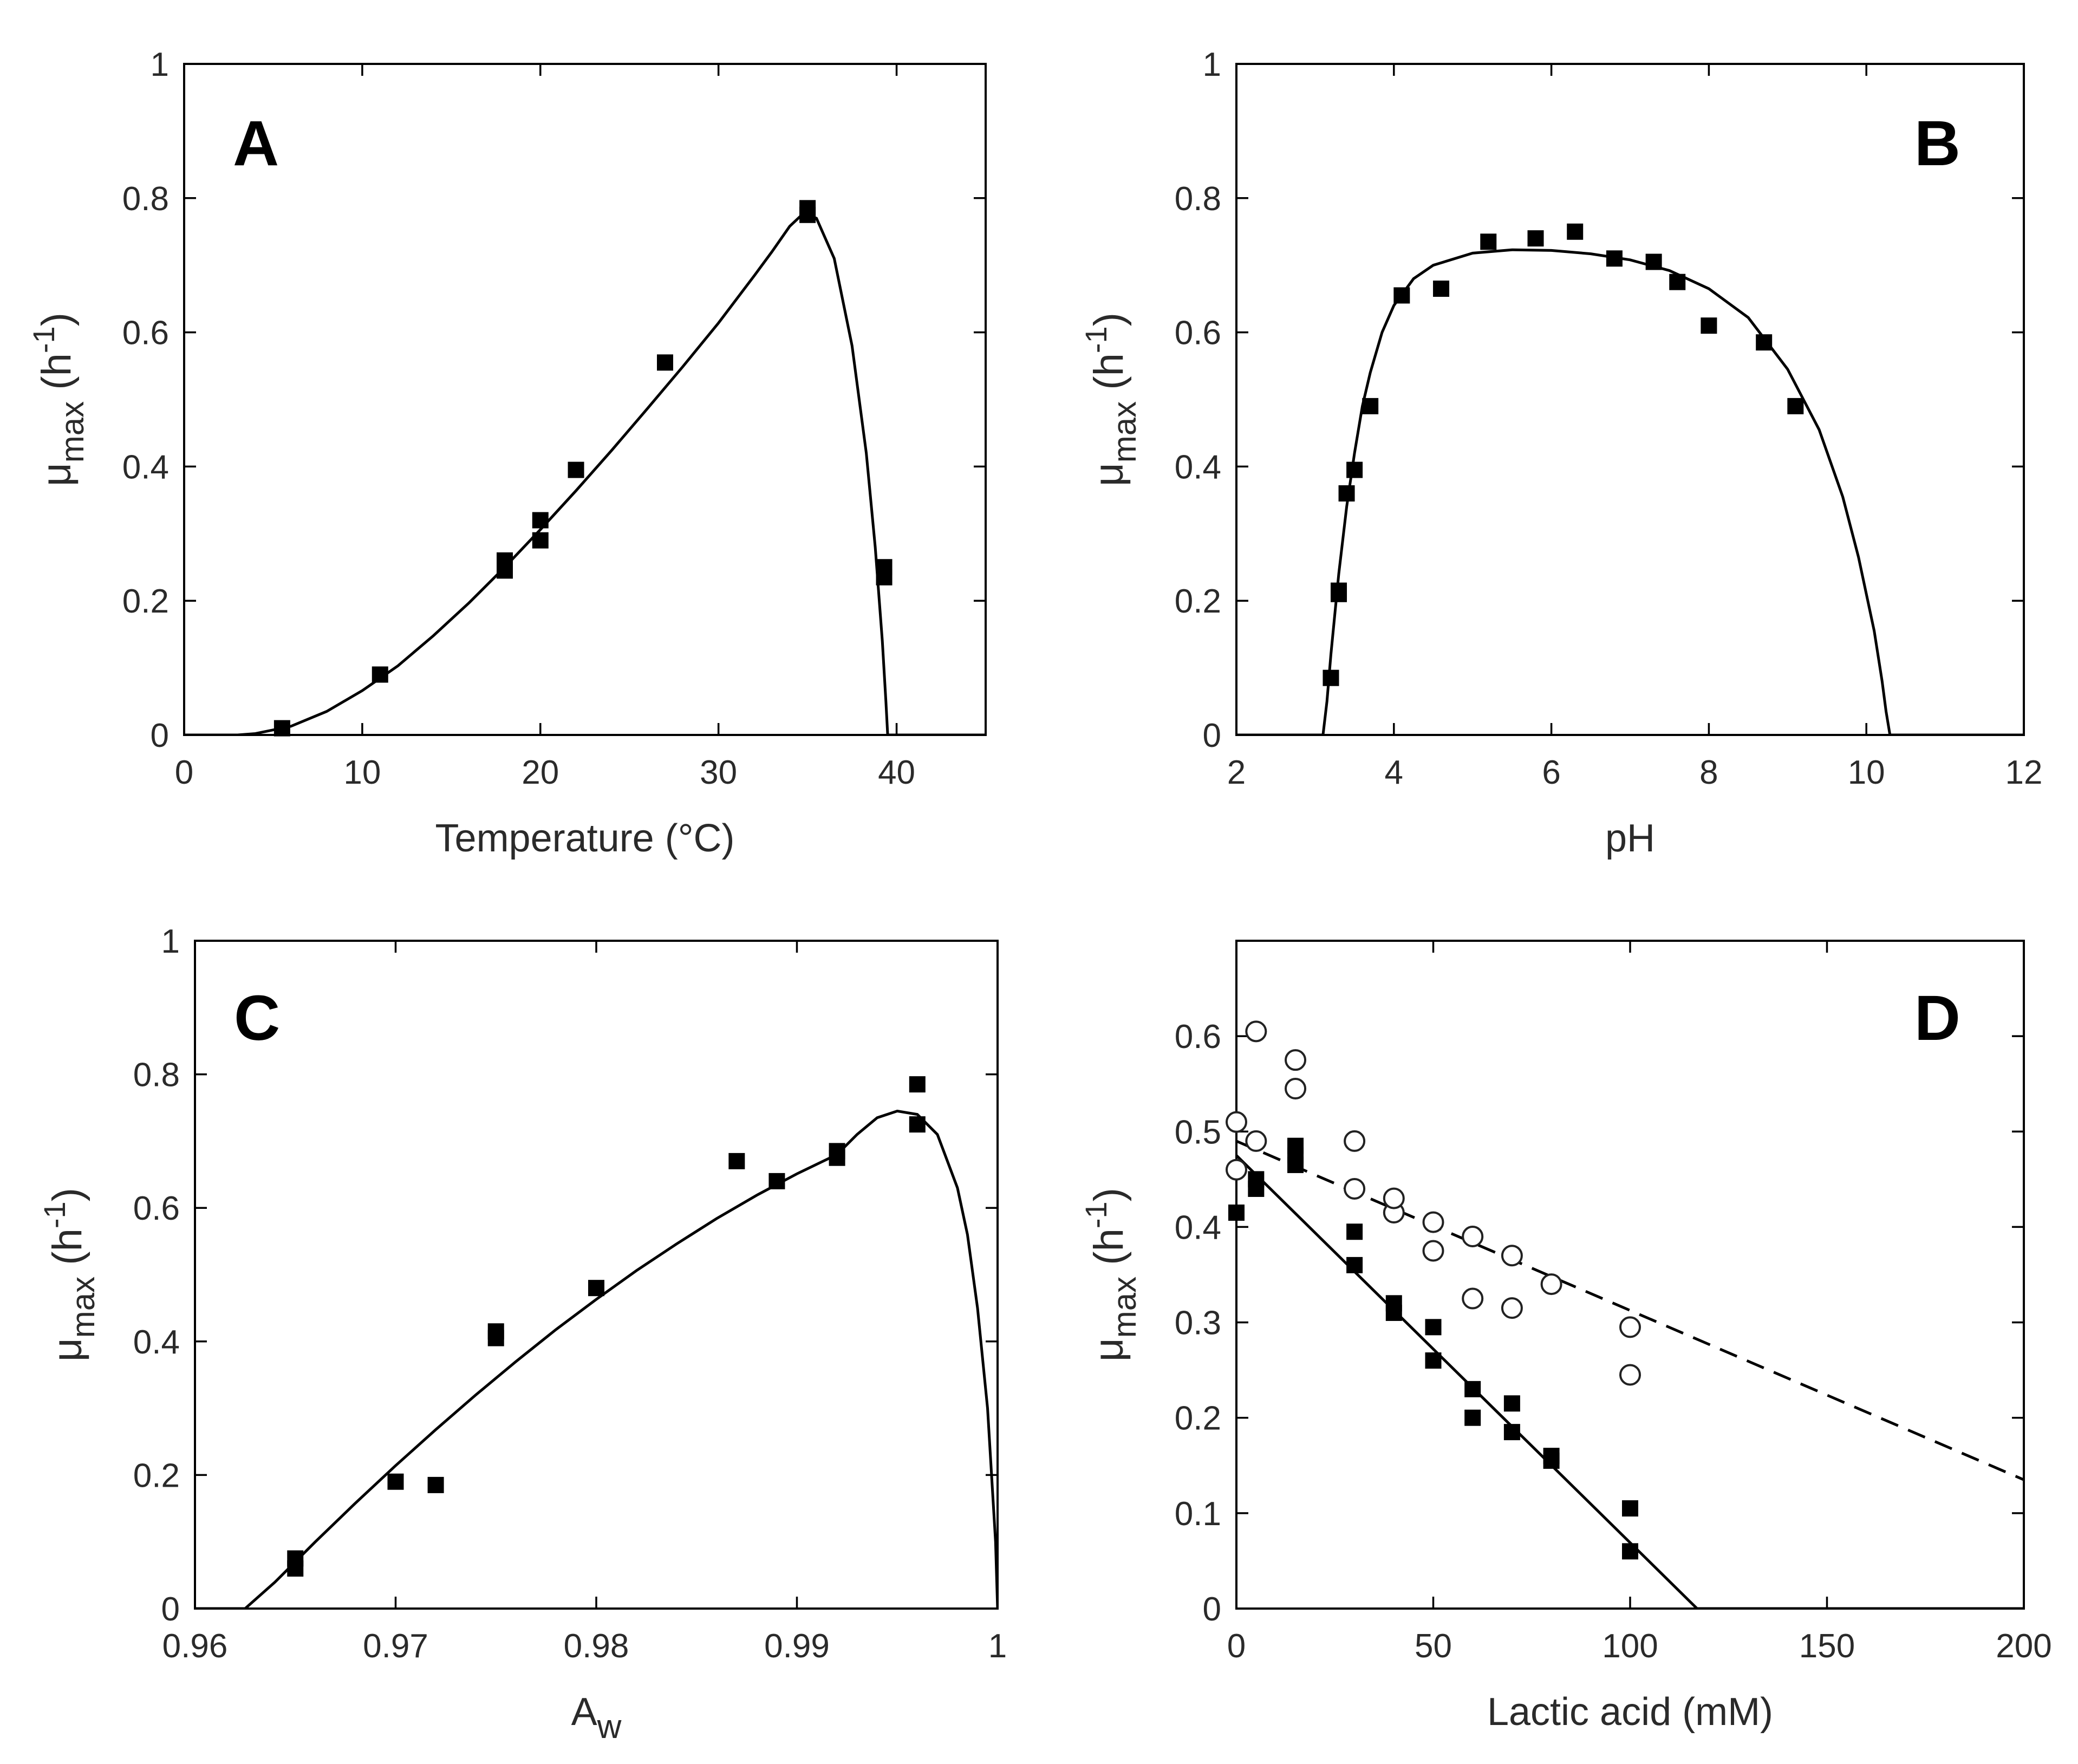 This screenshot has width=2078, height=1764. Describe the element at coordinates (256, 143) in the screenshot. I see `panel-letter: A` at that location.